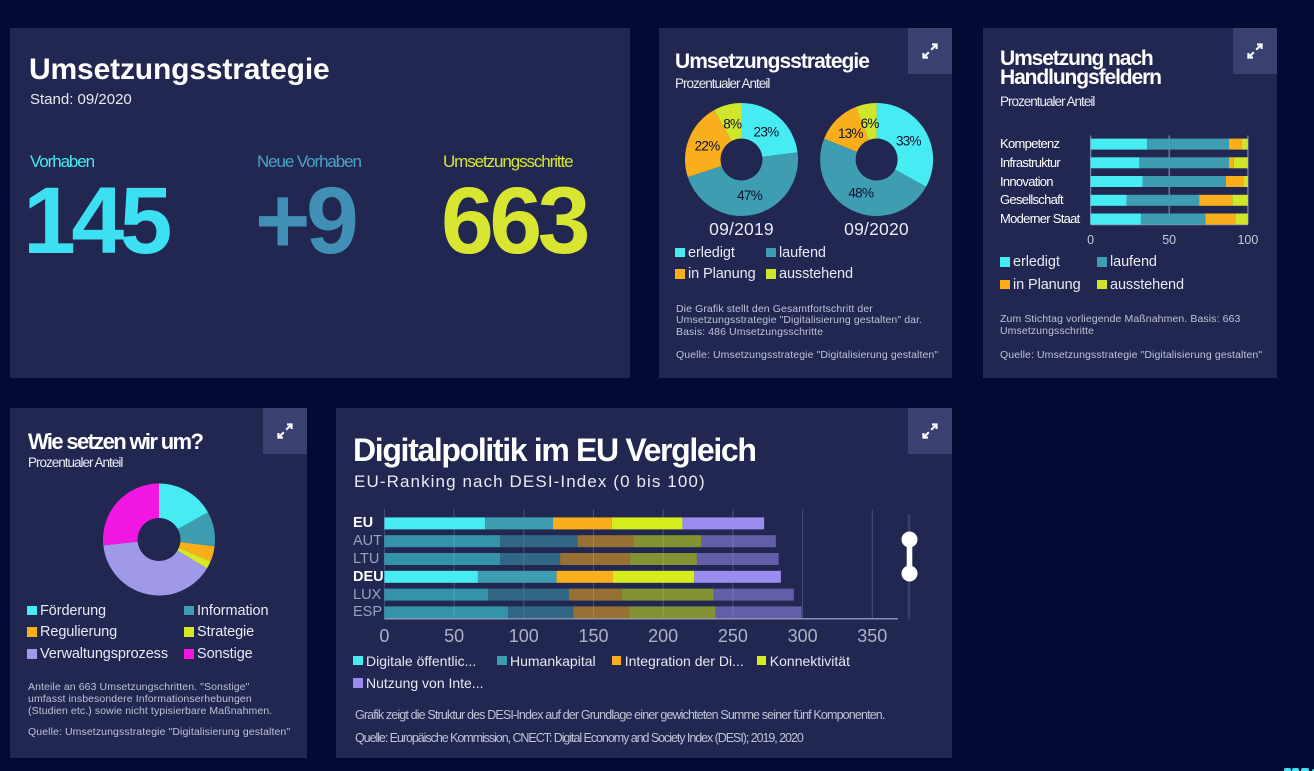  Describe the element at coordinates (909, 140) in the screenshot. I see `svg-text: 33%` at that location.